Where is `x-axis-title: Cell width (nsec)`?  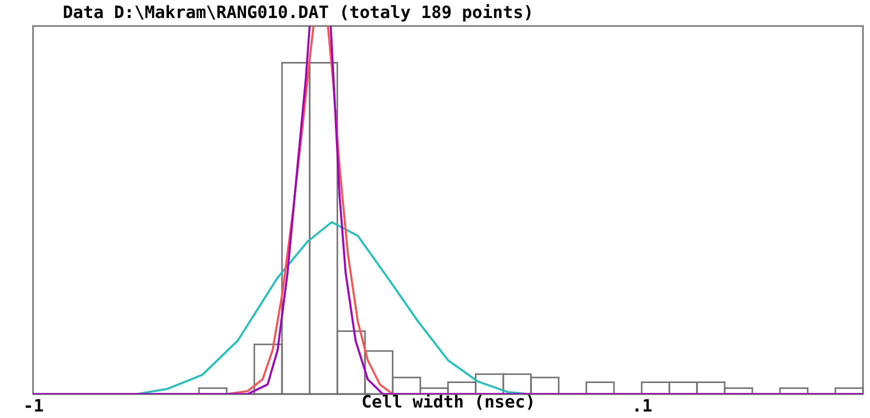
x-axis-title: Cell width (nsec) is located at coordinates (449, 402).